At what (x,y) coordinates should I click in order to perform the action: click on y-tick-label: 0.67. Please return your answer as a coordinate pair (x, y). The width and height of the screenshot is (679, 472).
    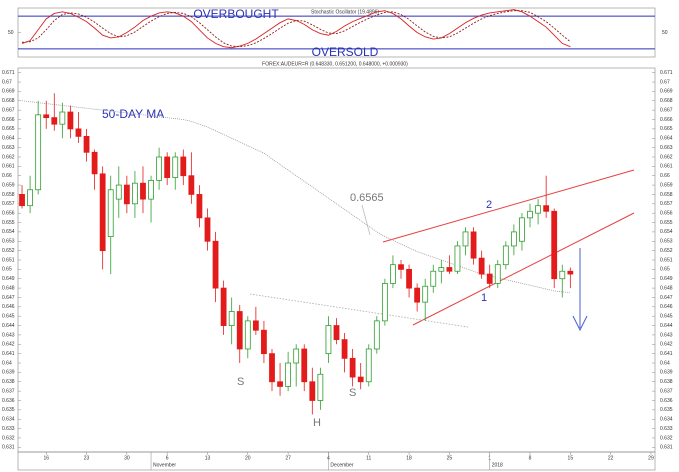
    Looking at the image, I should click on (7, 82).